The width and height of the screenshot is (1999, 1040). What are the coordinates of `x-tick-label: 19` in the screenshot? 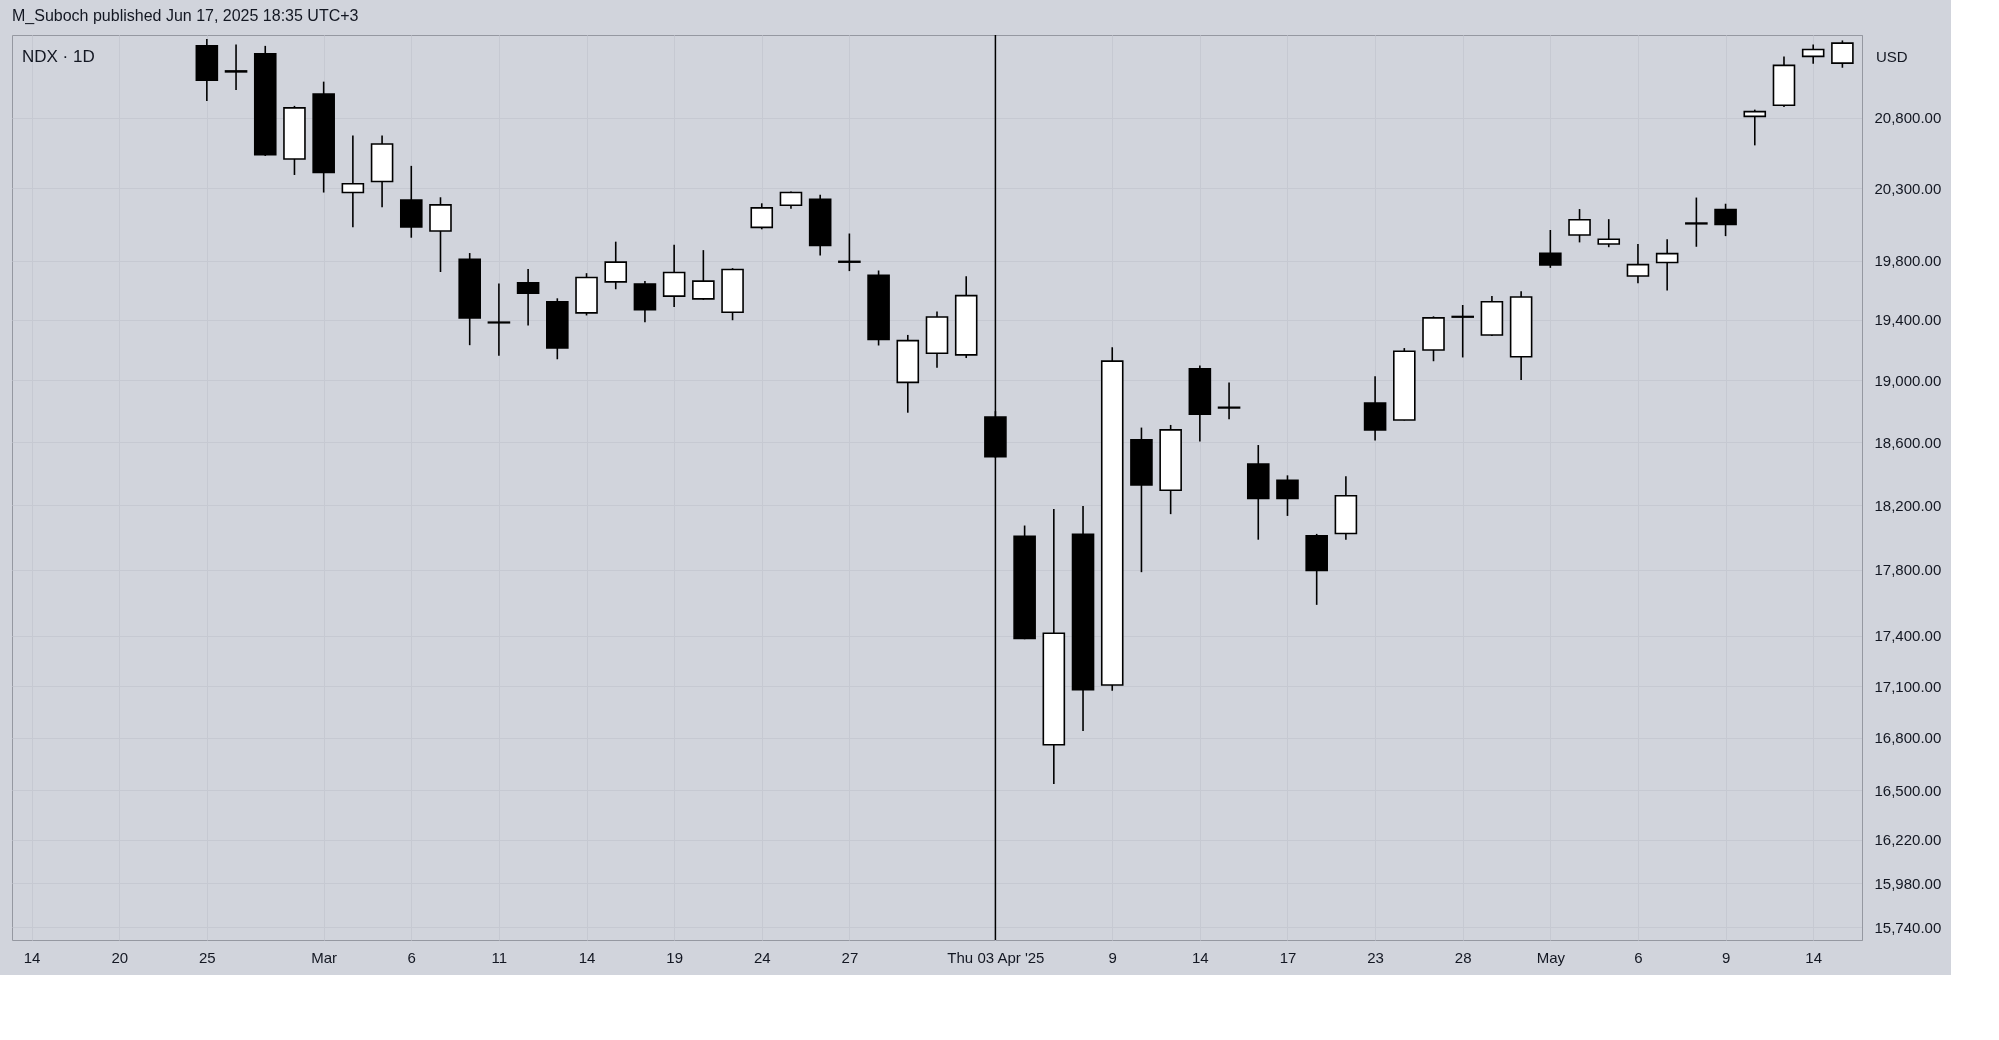 It's located at (674, 957).